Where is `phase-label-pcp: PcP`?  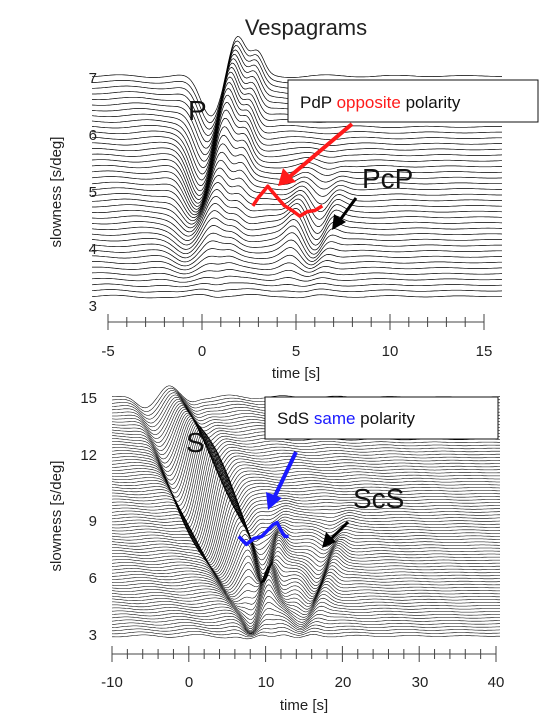 phase-label-pcp: PcP is located at coordinates (387, 178).